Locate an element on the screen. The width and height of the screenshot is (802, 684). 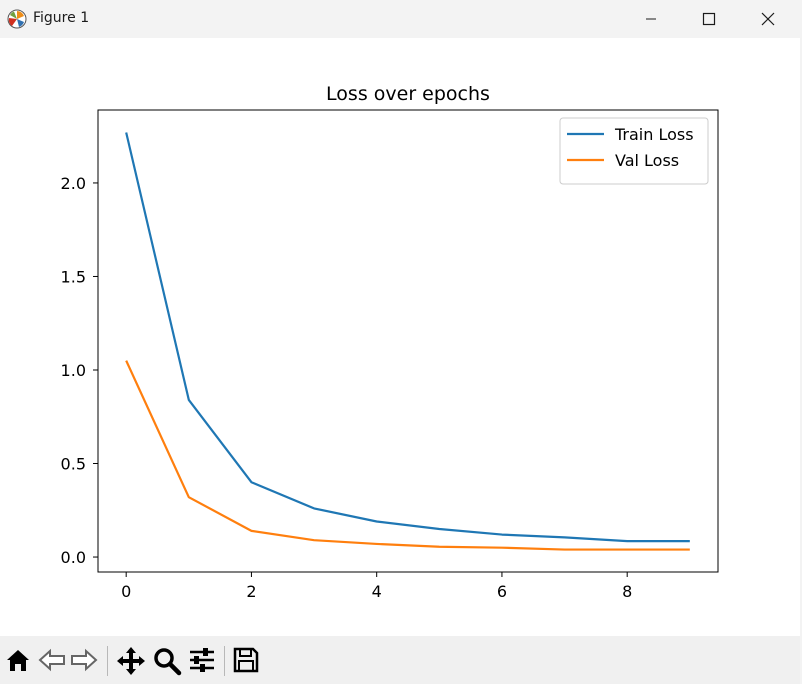
zoom-button is located at coordinates (167, 661).